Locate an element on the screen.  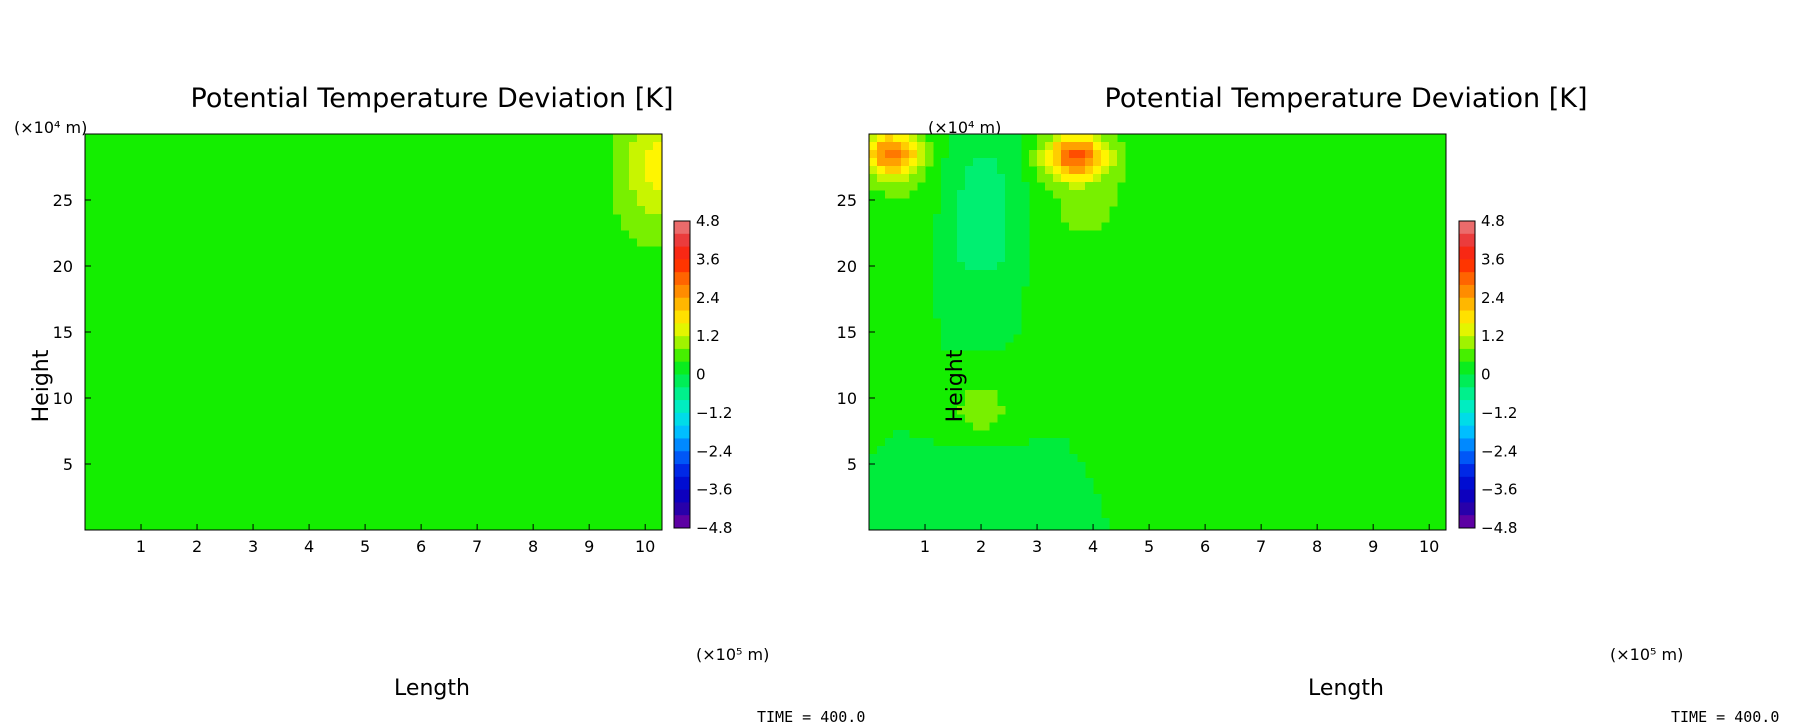
x-tick-label: 6 is located at coordinates (1205, 546).